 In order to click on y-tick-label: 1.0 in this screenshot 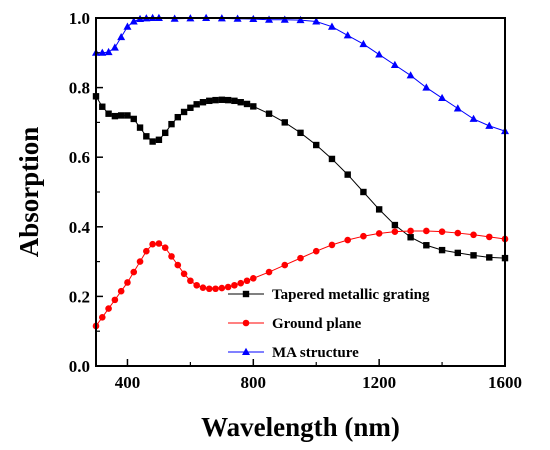, I will do `click(79, 18)`.